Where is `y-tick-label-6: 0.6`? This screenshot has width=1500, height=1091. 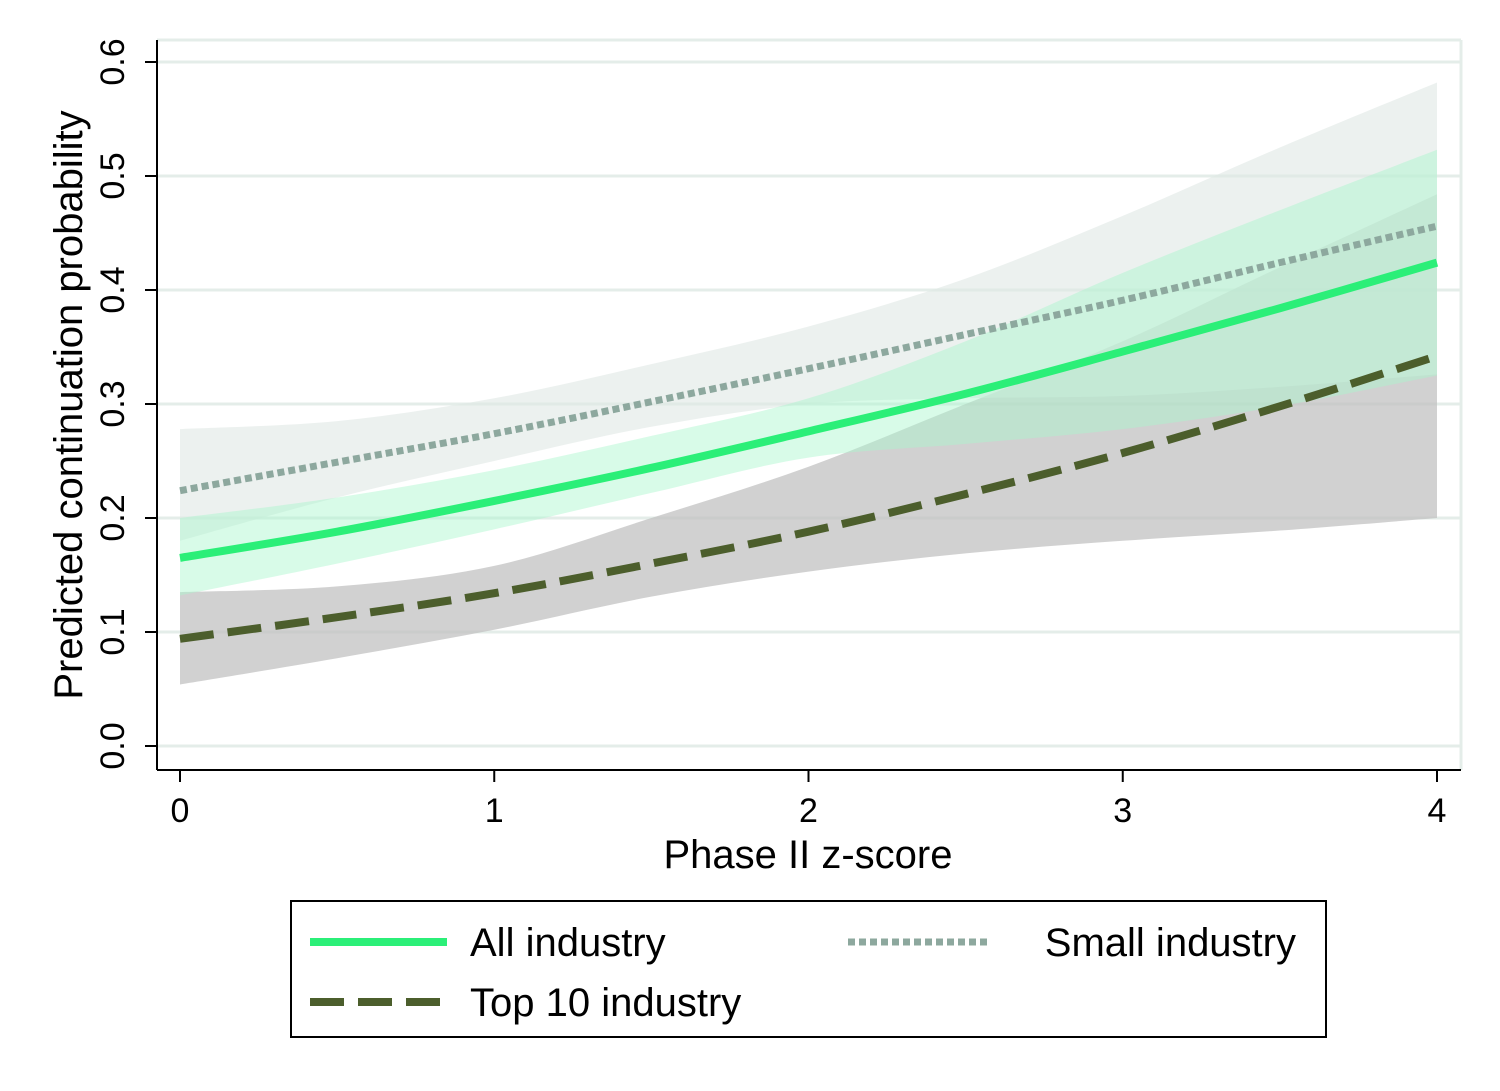 y-tick-label-6: 0.6 is located at coordinates (113, 61).